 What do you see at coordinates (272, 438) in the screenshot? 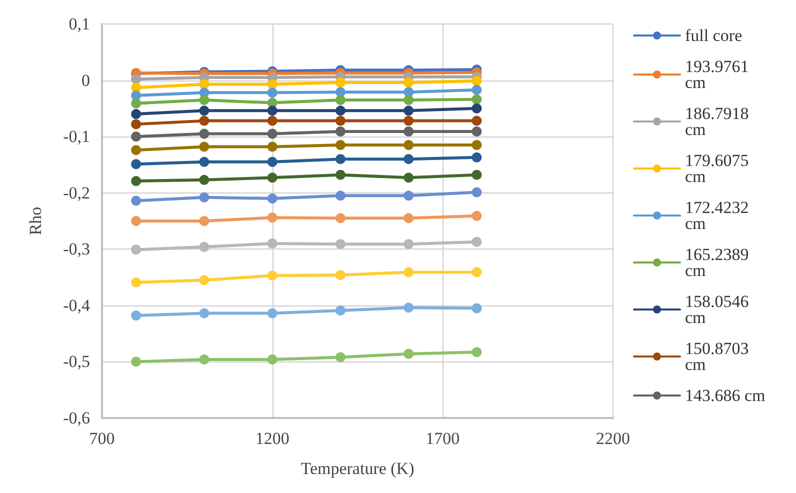
I see `x-tick-label: 1200` at bounding box center [272, 438].